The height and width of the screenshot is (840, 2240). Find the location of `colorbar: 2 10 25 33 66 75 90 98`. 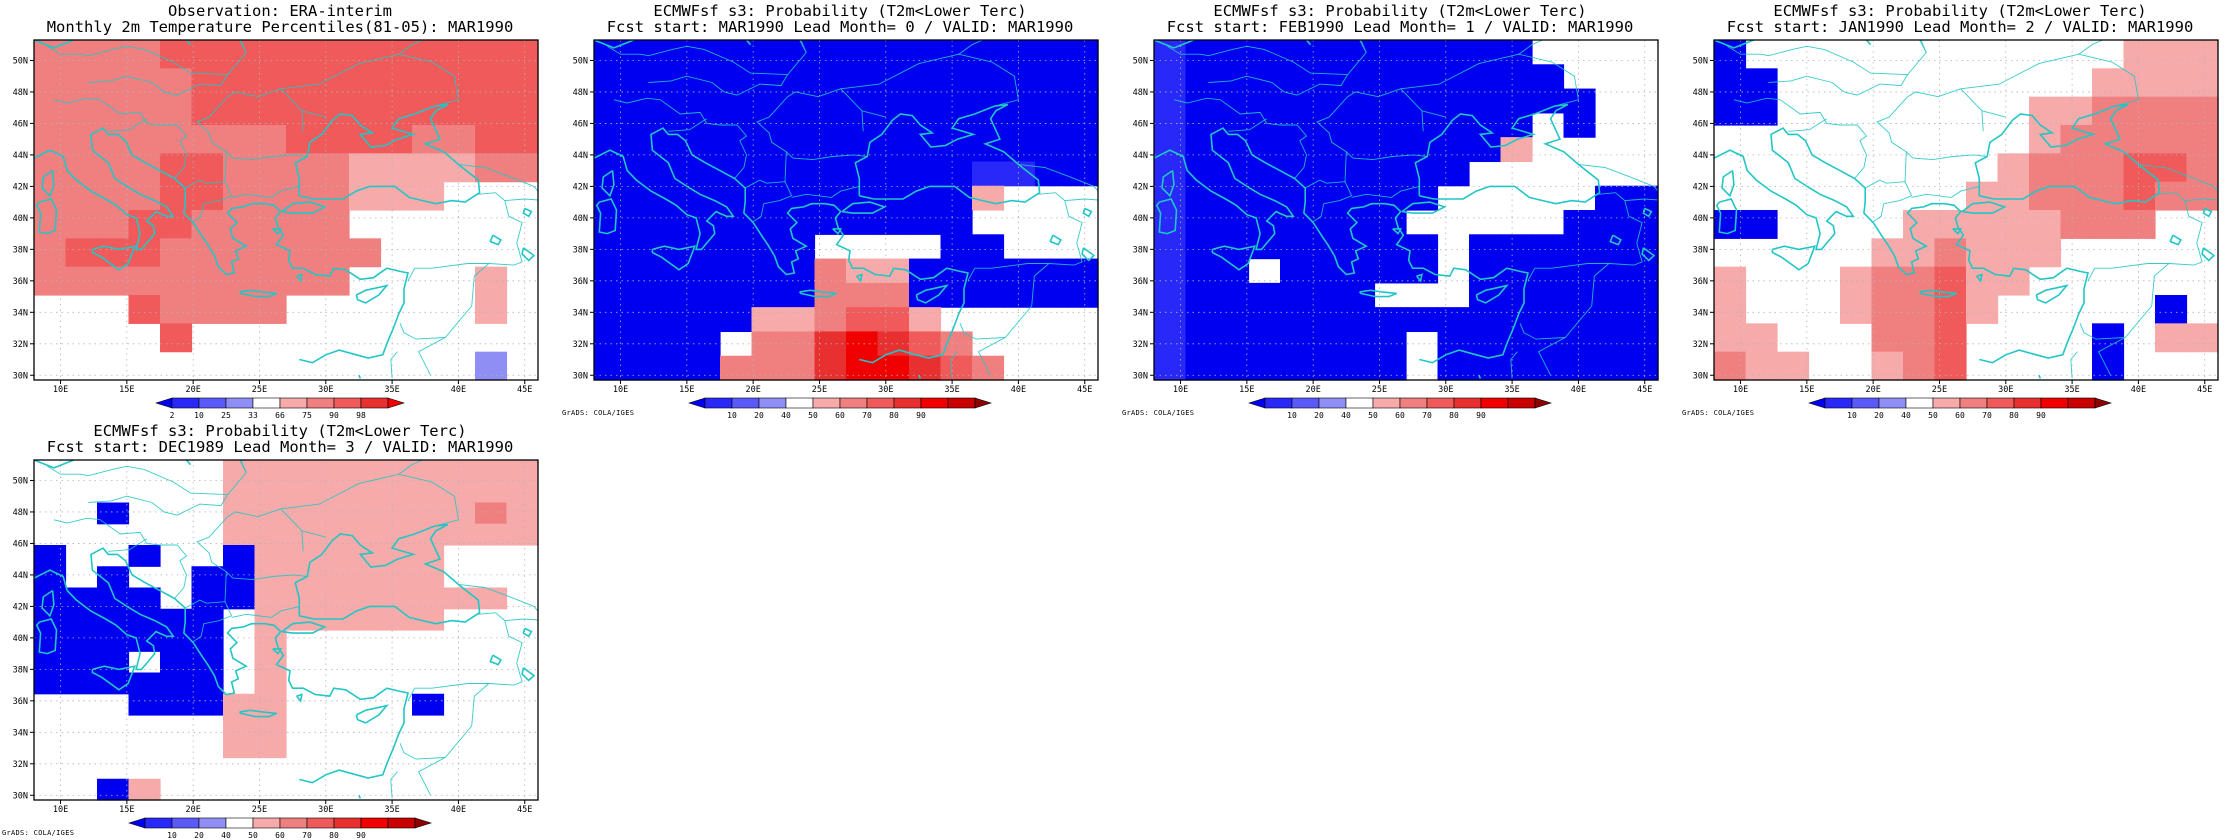

colorbar: 2 10 25 33 66 75 90 98 is located at coordinates (280, 408).